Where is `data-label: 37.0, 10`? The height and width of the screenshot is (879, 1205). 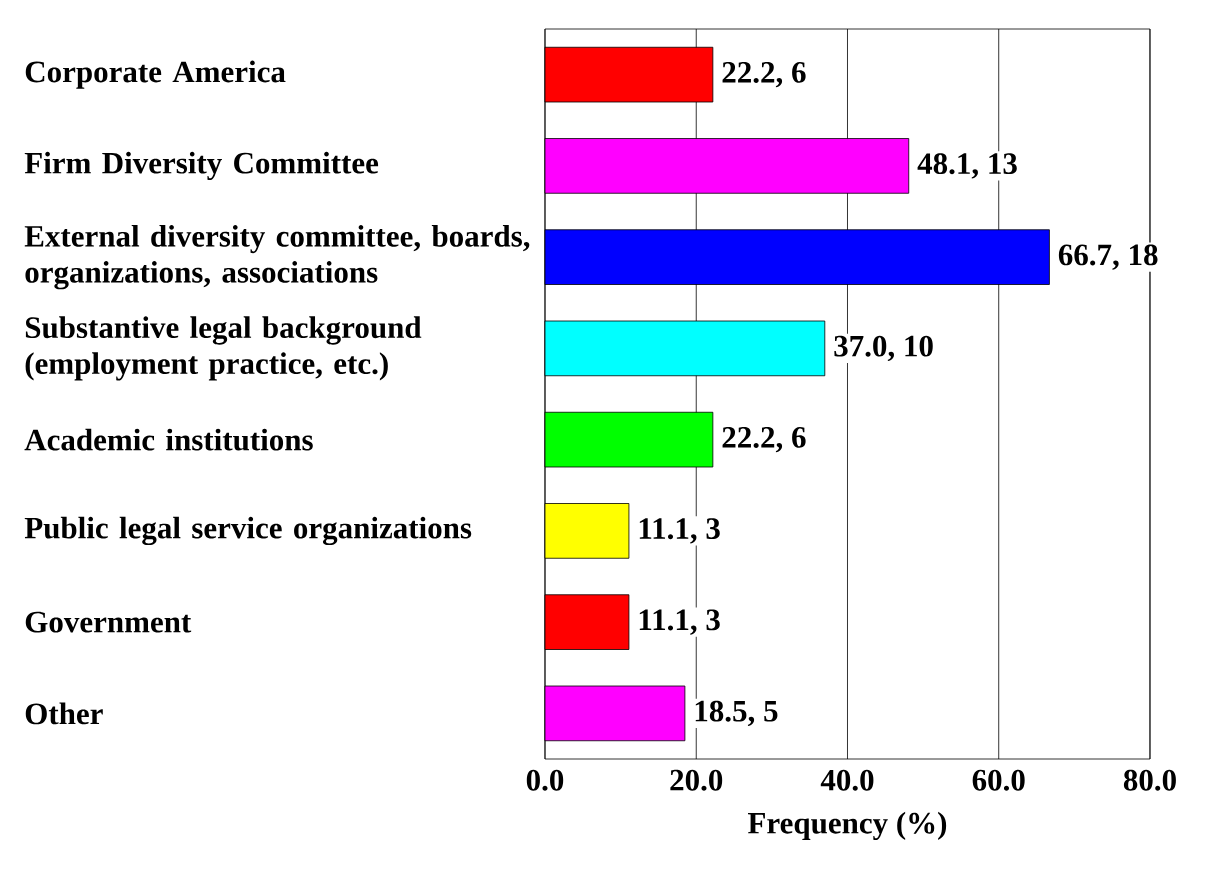
data-label: 37.0, 10 is located at coordinates (883, 348).